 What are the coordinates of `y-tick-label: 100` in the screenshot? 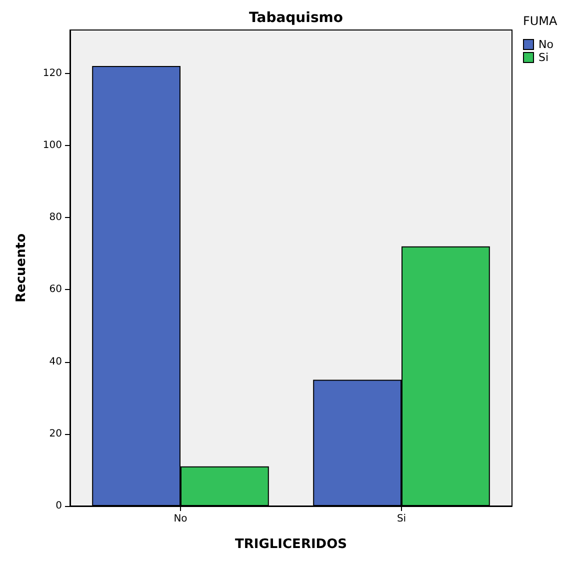 It's located at (52, 145).